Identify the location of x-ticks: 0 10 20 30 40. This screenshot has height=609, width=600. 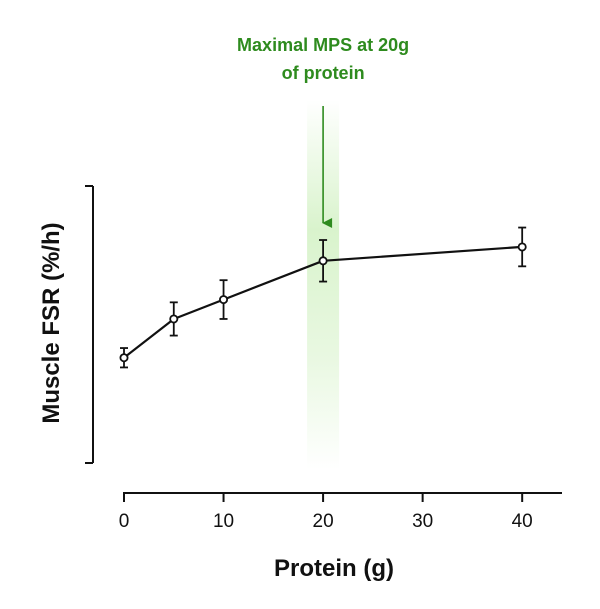
(326, 512).